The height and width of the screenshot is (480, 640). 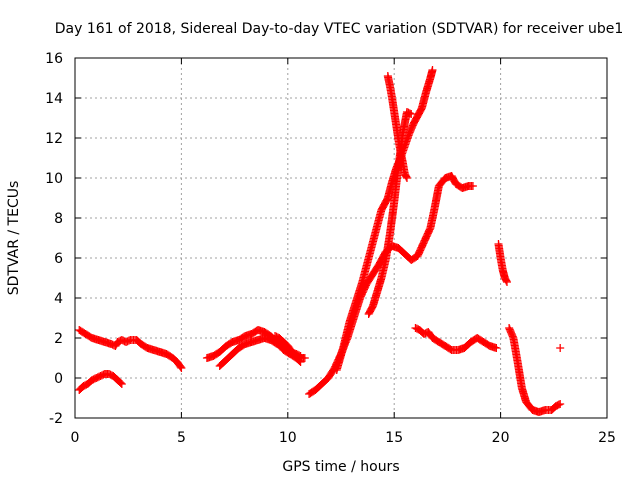 What do you see at coordinates (58, 379) in the screenshot?
I see `y-tick-label: 0` at bounding box center [58, 379].